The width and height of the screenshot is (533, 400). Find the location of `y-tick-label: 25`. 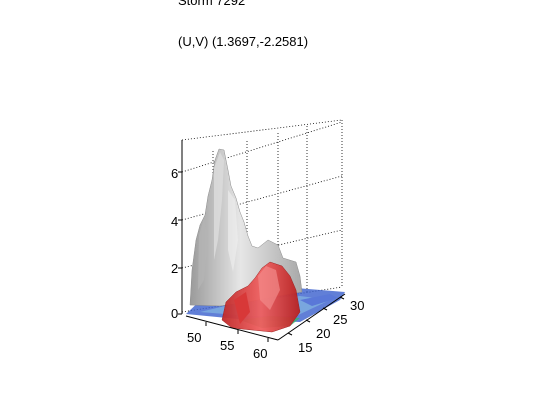

y-tick-label: 25 is located at coordinates (340, 319).